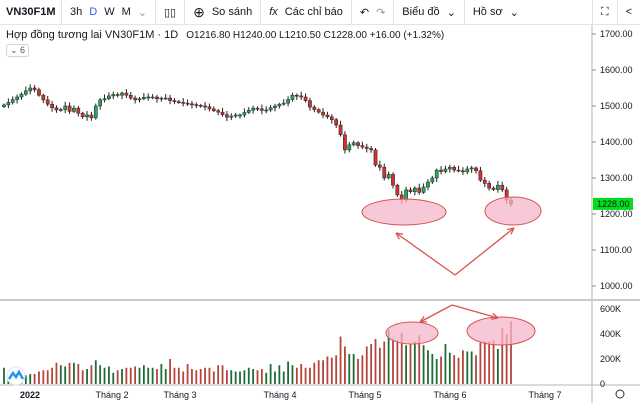  Describe the element at coordinates (93, 12) in the screenshot. I see `interval-d: D` at that location.